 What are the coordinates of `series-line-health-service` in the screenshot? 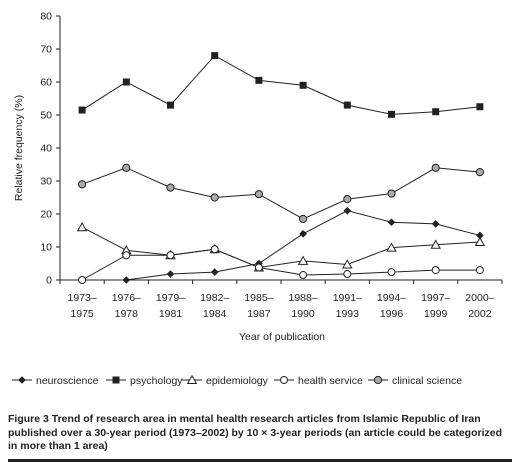 It's located at (280, 264).